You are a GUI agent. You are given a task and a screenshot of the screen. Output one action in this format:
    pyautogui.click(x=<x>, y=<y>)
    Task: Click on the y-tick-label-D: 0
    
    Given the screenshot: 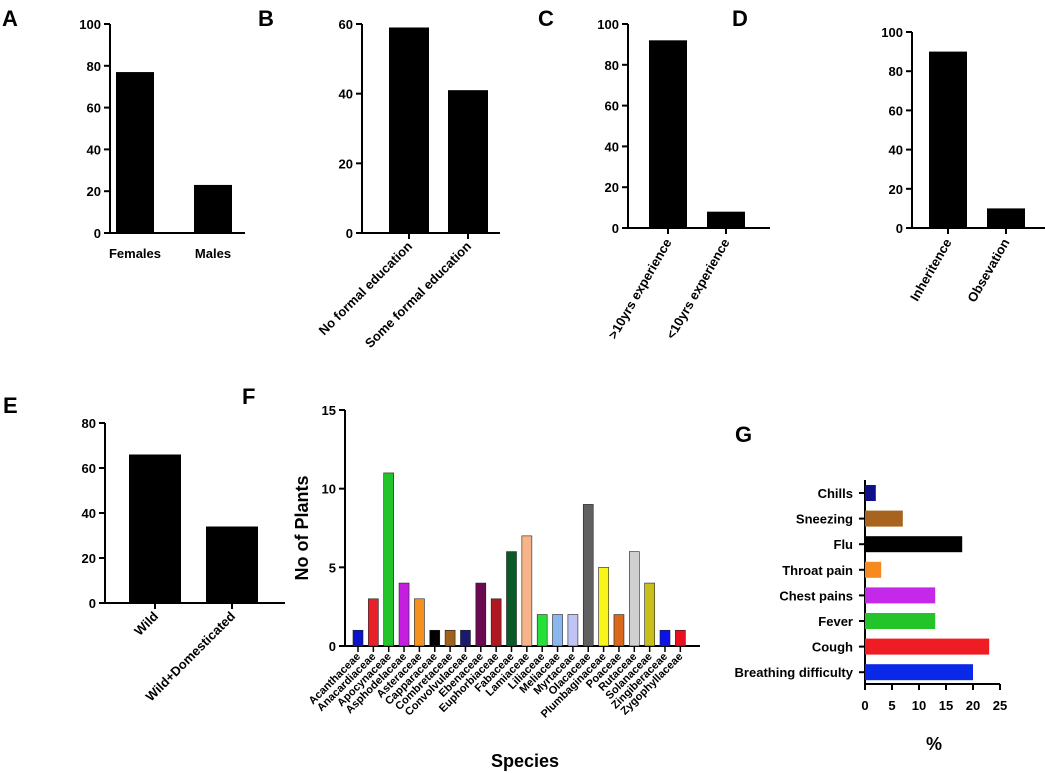 What is the action you would take?
    pyautogui.click(x=899, y=228)
    